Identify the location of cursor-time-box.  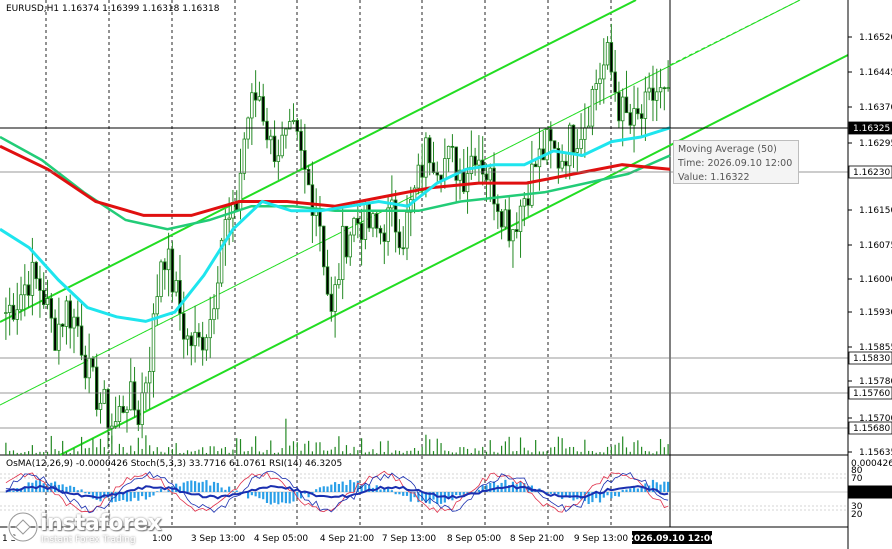
(672, 537).